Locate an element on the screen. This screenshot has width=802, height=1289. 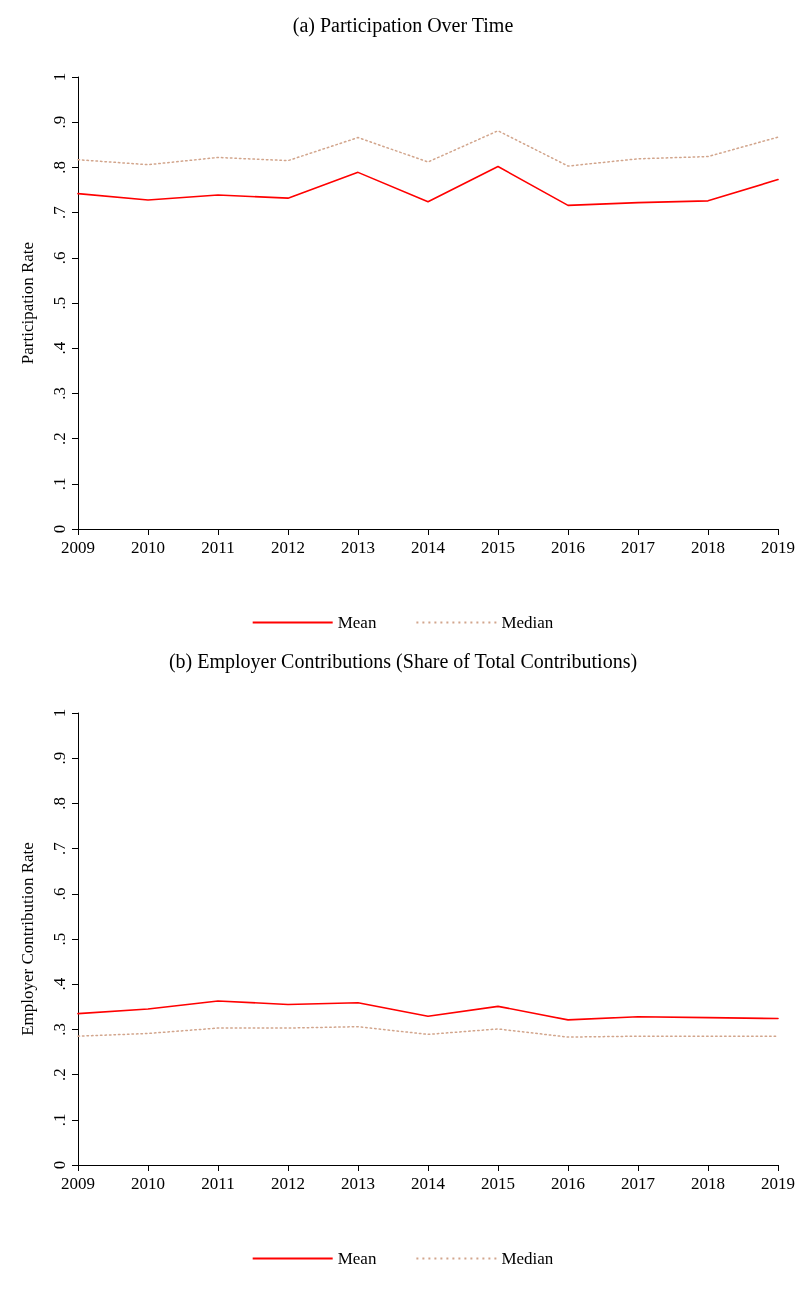
y-axis-title: Employer Contribution Rate is located at coordinates (27, 939).